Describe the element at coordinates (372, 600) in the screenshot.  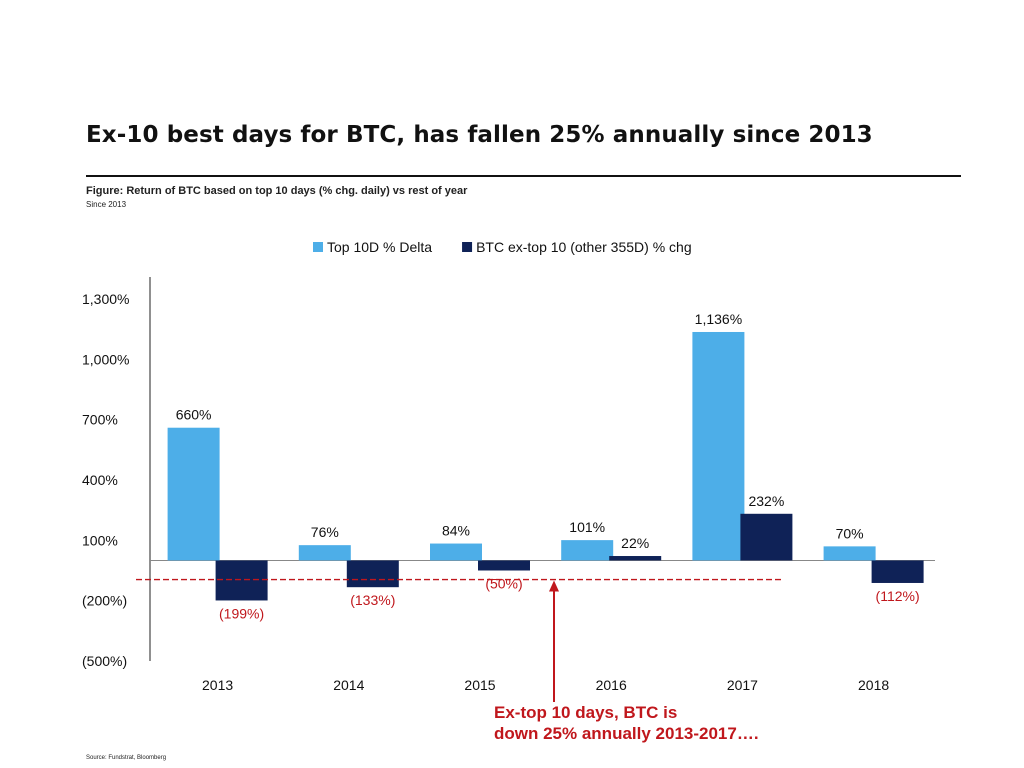
I see `bar-label-ex-top10: (133%)` at that location.